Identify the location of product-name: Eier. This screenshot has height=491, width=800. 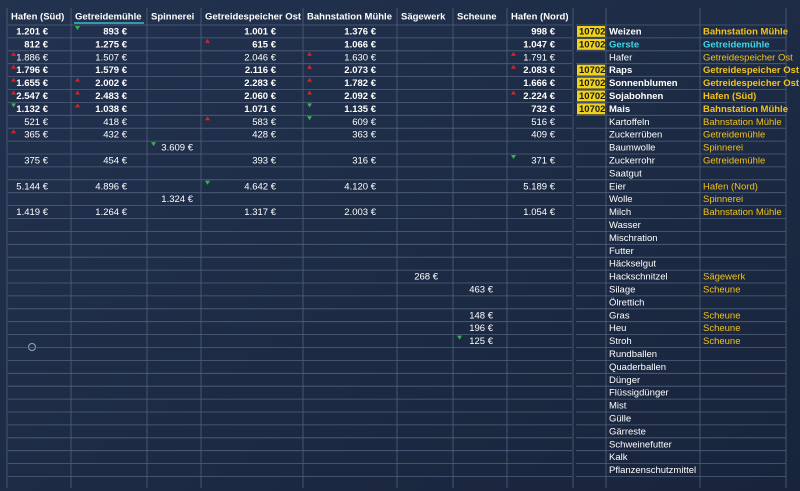
(617, 186).